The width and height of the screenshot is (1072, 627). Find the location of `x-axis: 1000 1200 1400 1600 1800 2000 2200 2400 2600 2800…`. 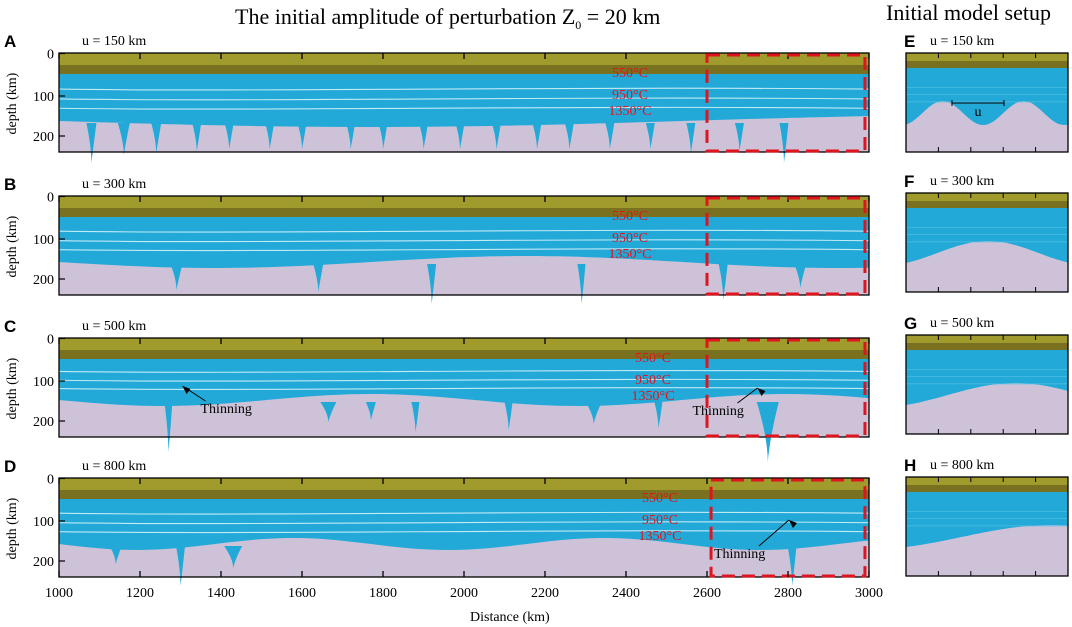

x-axis: 1000 1200 1400 1600 1800 2000 2200 2400 2600 2800… is located at coordinates (464, 586).